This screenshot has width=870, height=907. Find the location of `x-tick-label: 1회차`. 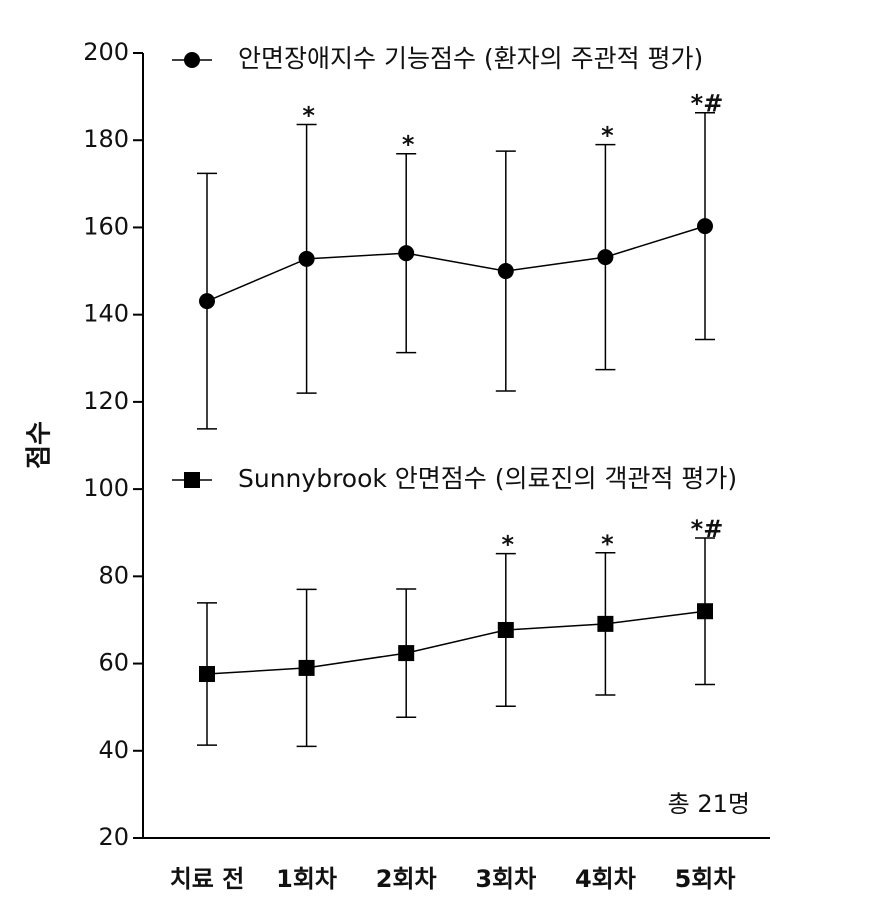

x-tick-label: 1회차 is located at coordinates (306, 879).